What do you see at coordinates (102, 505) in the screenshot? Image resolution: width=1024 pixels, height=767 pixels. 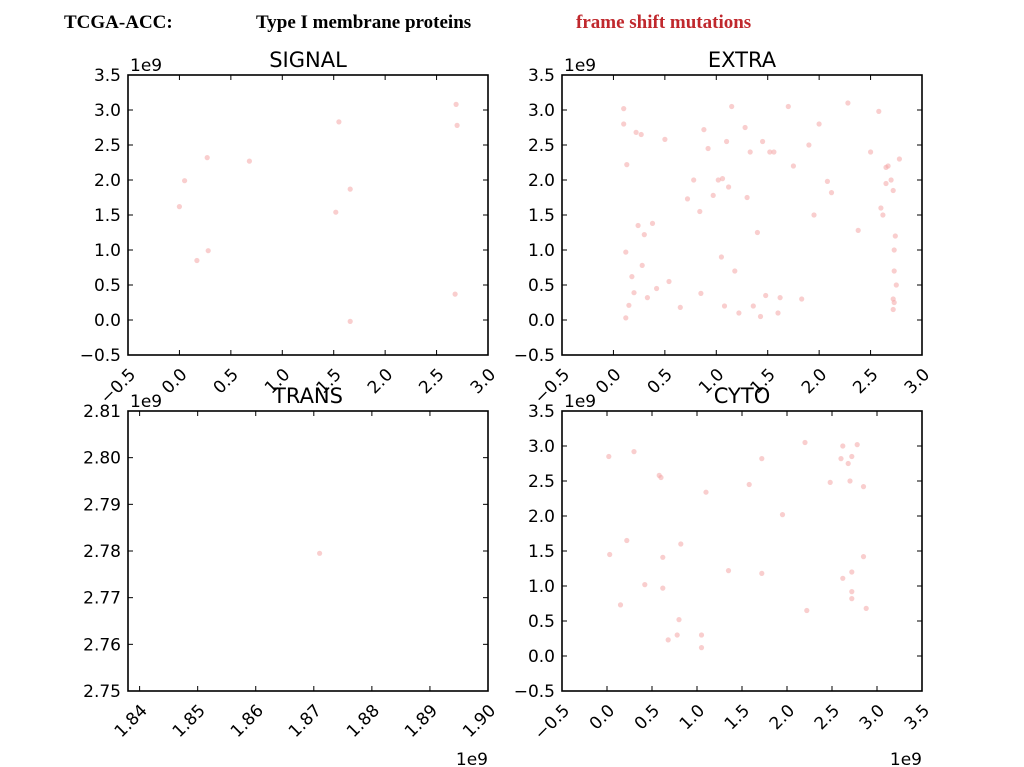 I see `y-tick-label: 2.79` at bounding box center [102, 505].